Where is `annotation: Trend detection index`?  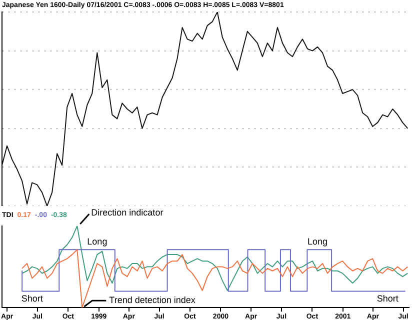 annotation: Trend detection index is located at coordinates (152, 300).